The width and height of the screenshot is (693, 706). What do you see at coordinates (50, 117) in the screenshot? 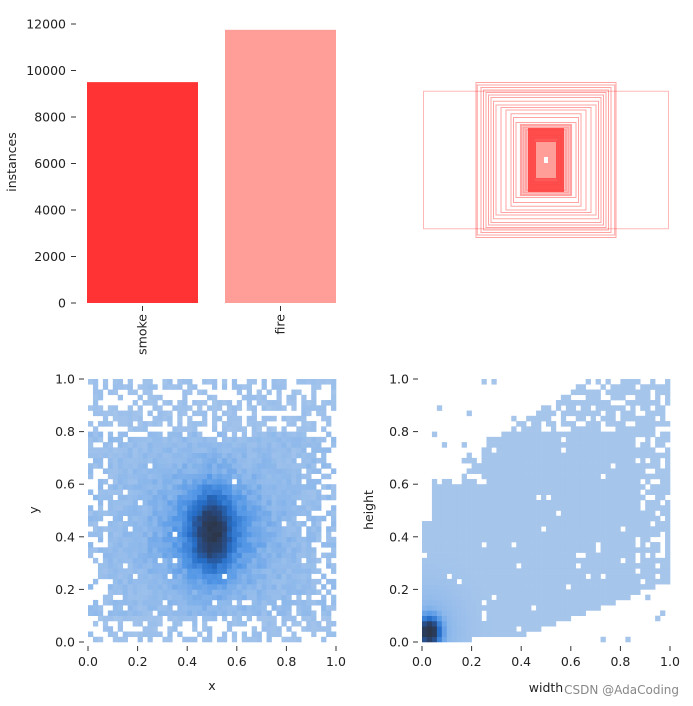
I see `bar-y-tick-label: 8000` at bounding box center [50, 117].